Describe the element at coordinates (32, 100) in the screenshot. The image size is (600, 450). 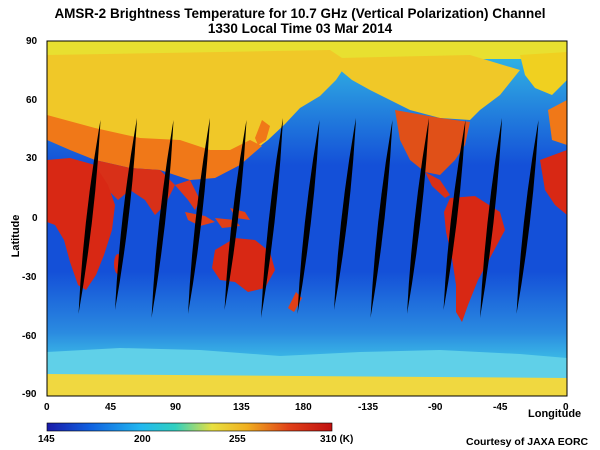
I see `lat-tick: 60` at that location.